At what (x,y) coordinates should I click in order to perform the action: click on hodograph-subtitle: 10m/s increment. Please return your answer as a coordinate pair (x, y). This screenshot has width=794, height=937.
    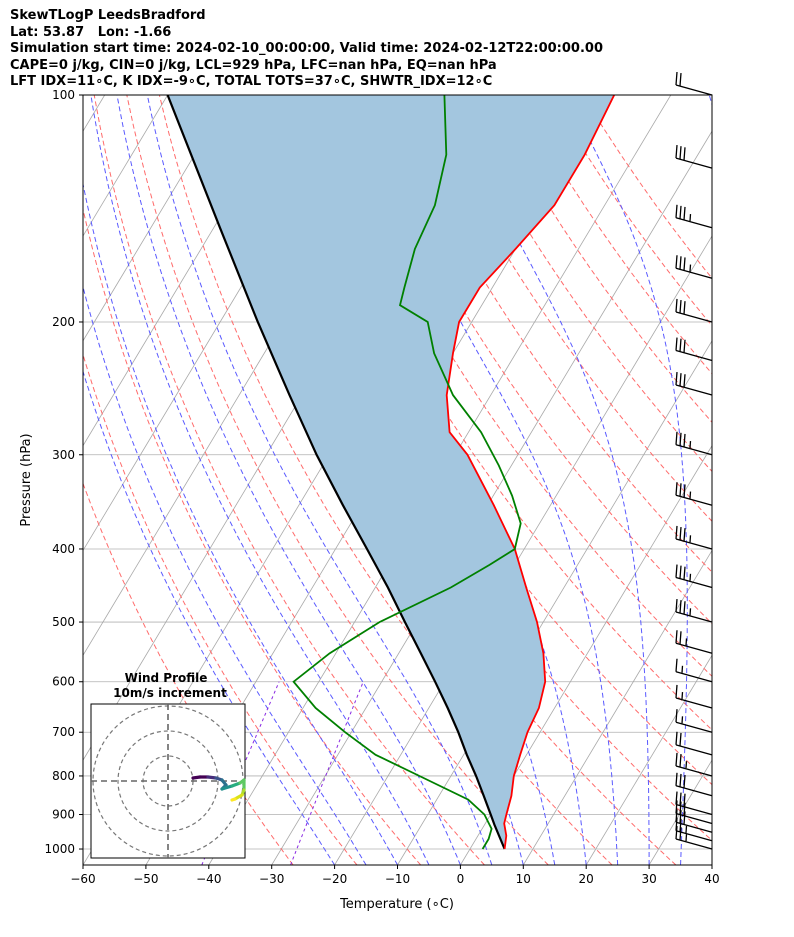
    Looking at the image, I should click on (170, 693).